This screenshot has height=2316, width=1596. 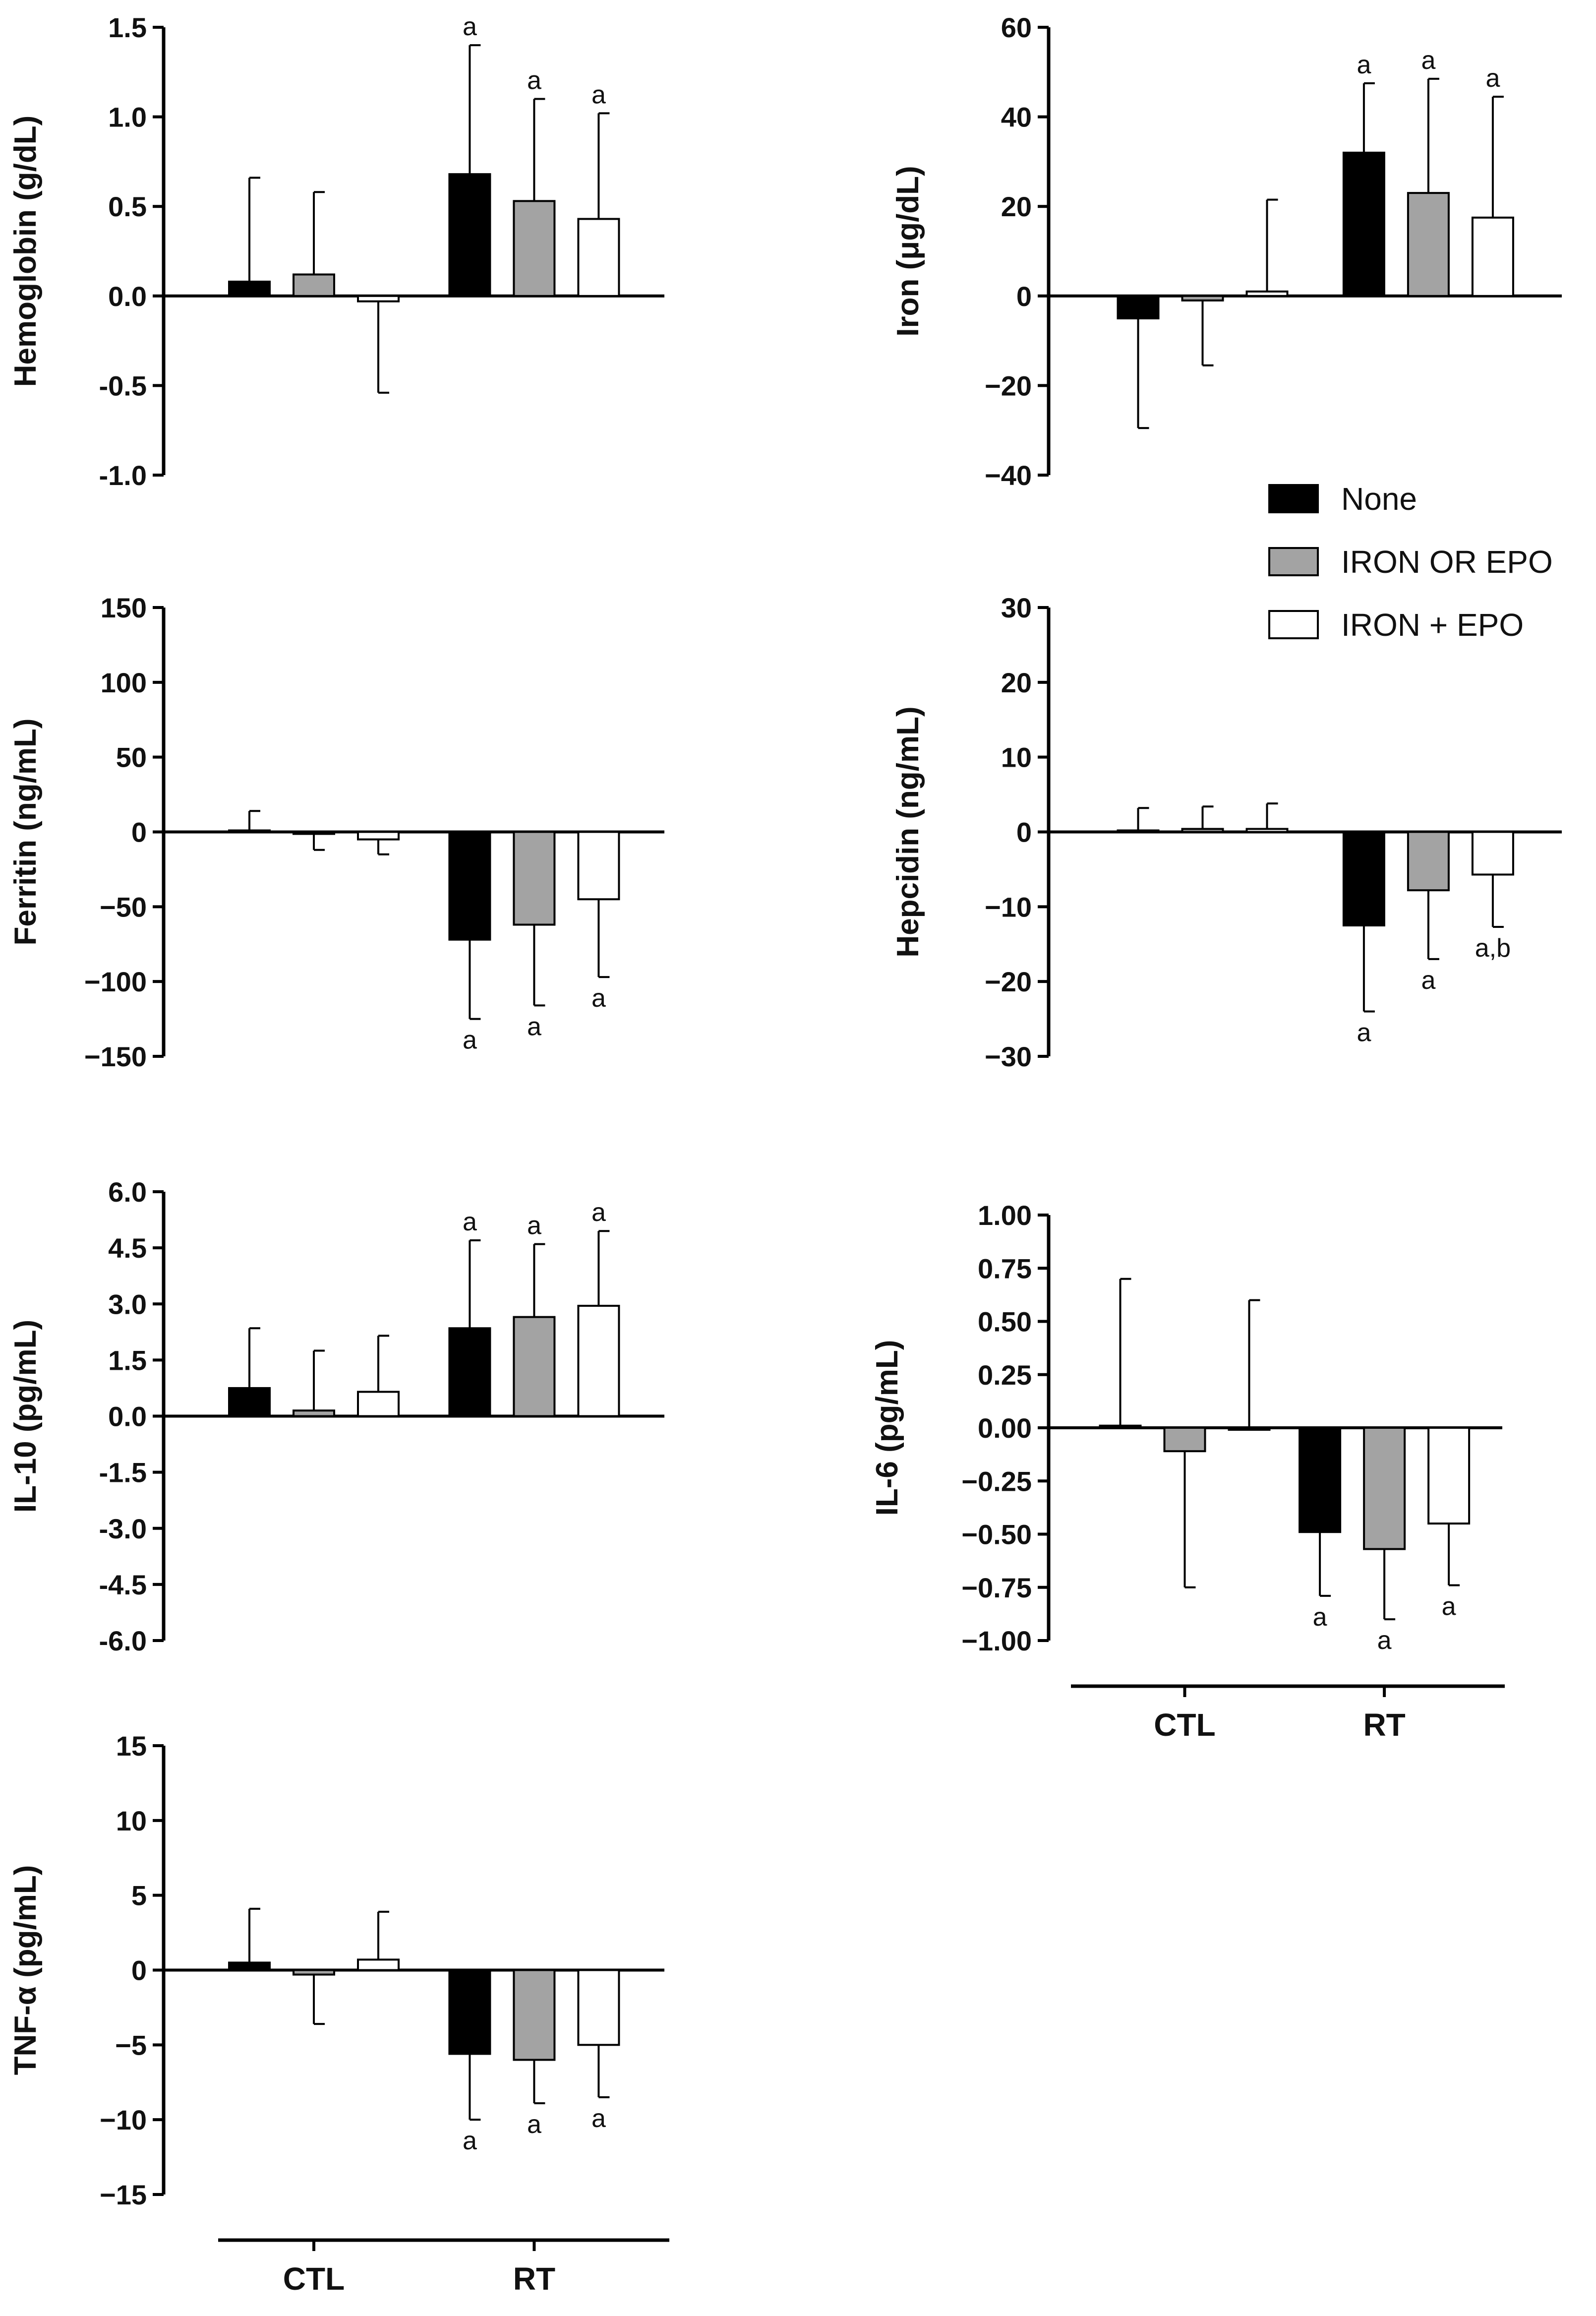 What do you see at coordinates (996, 1481) in the screenshot?
I see `il6-tick-label: −0.25` at bounding box center [996, 1481].